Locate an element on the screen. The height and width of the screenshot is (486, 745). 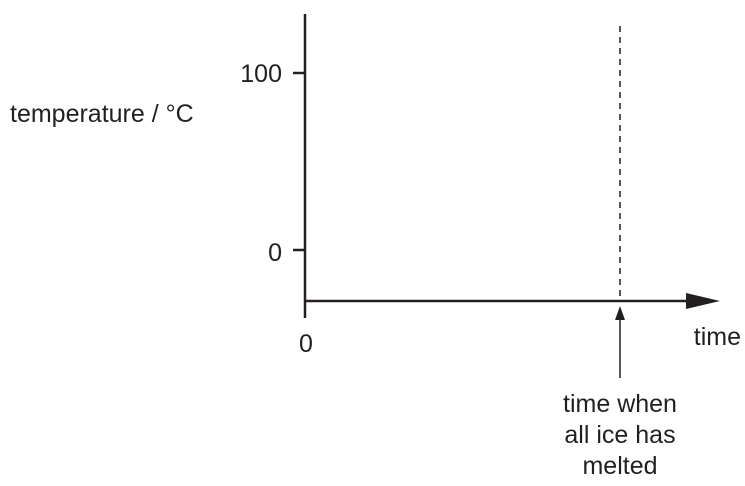
y-tick-label-0: 0 is located at coordinates (275, 253).